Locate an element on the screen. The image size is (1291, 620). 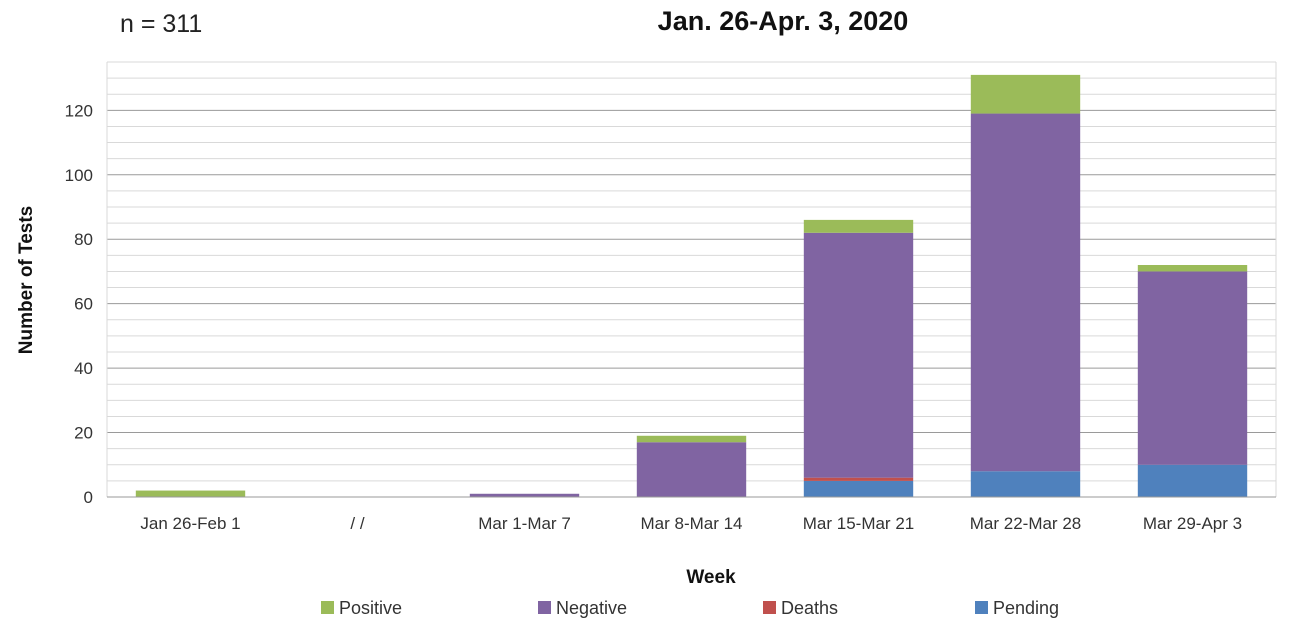
bar-segment-deaths is located at coordinates (858, 479).